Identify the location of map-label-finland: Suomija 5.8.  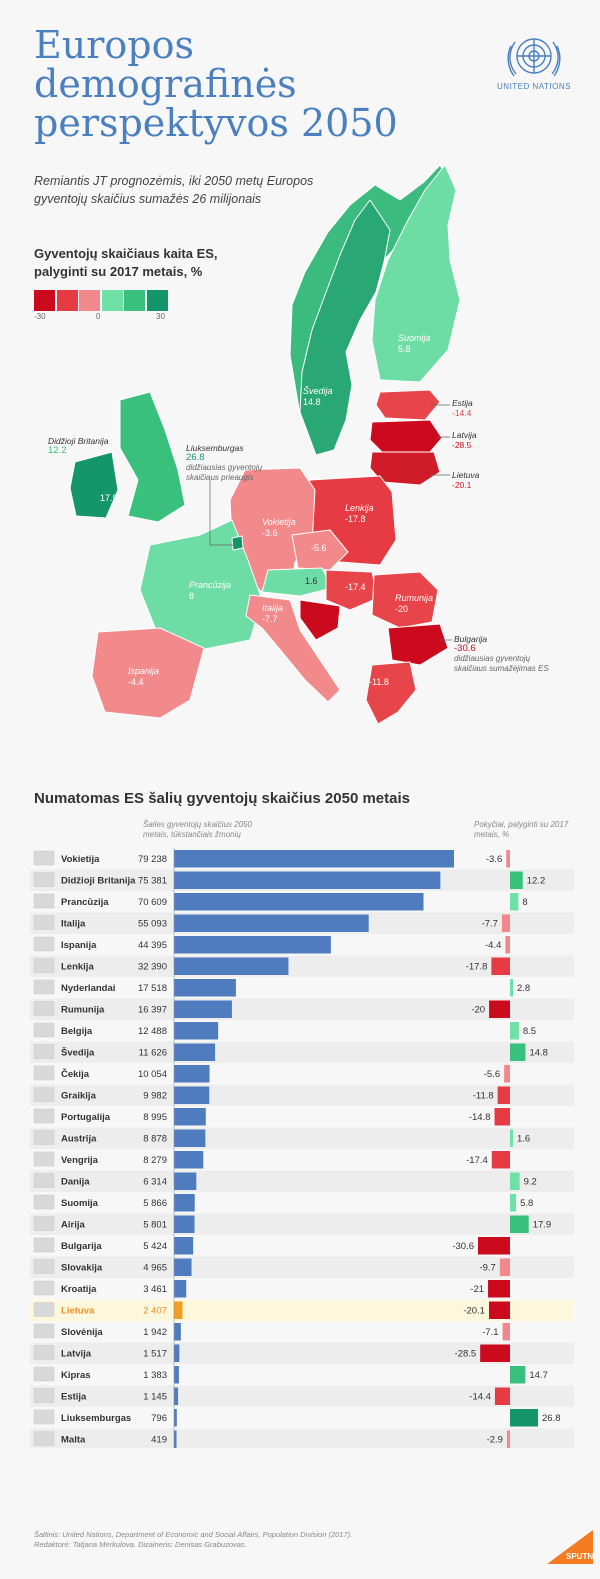
(414, 343).